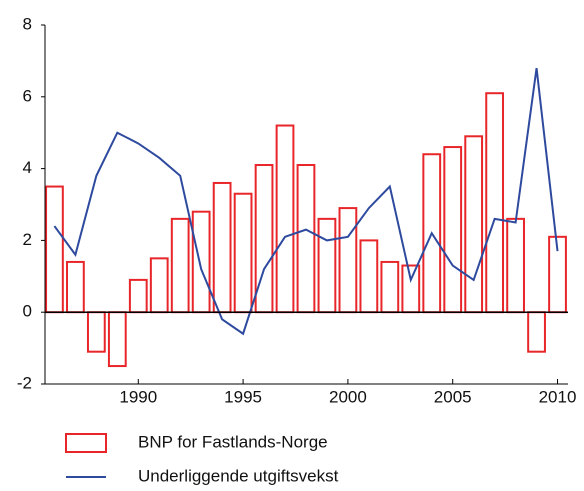  I want to click on y-tick-label: 4, so click(27, 167).